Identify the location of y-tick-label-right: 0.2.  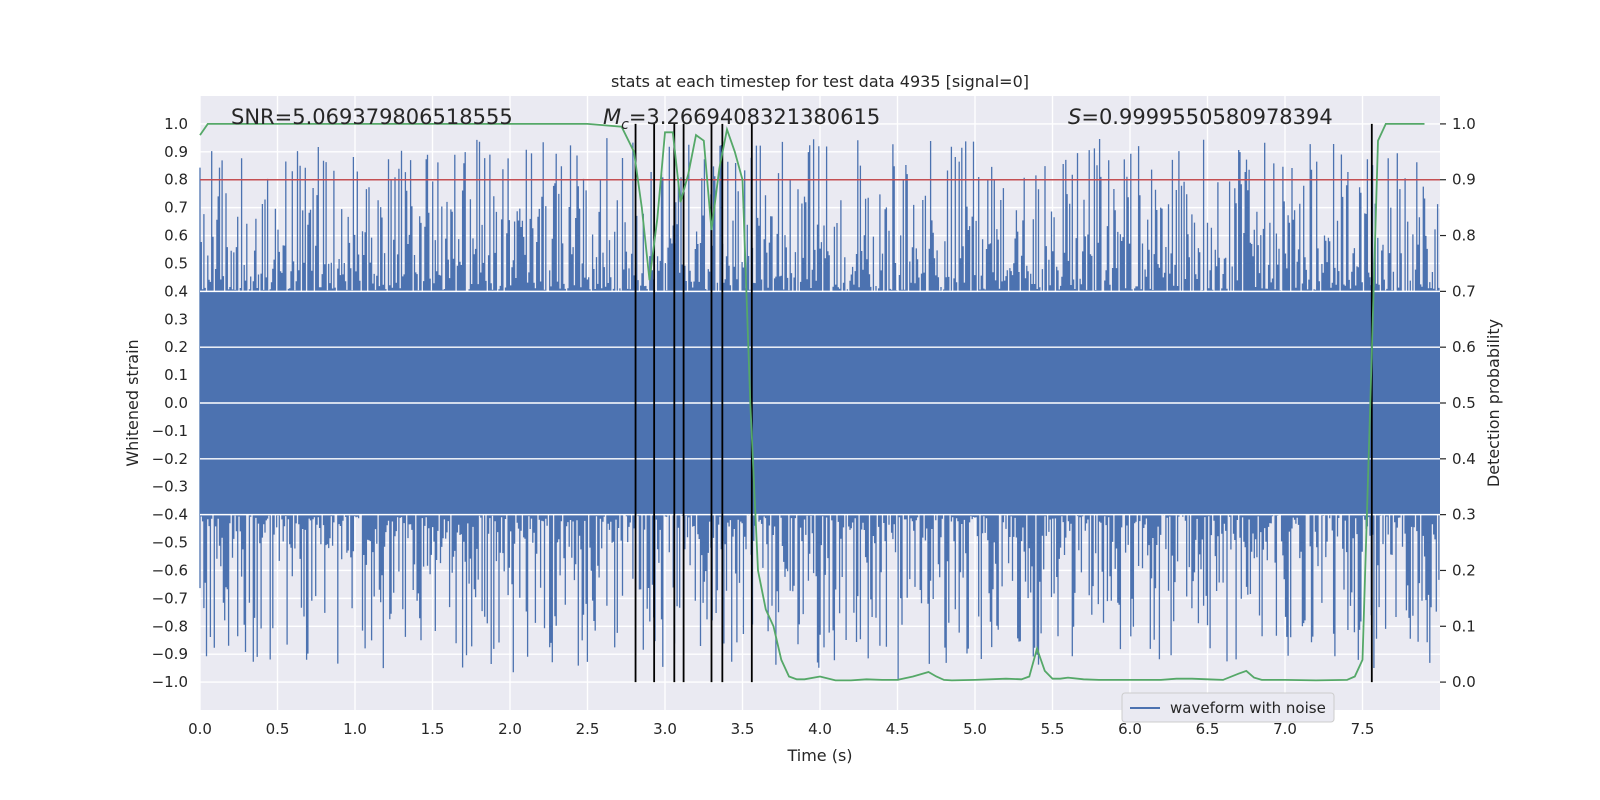
(1464, 570).